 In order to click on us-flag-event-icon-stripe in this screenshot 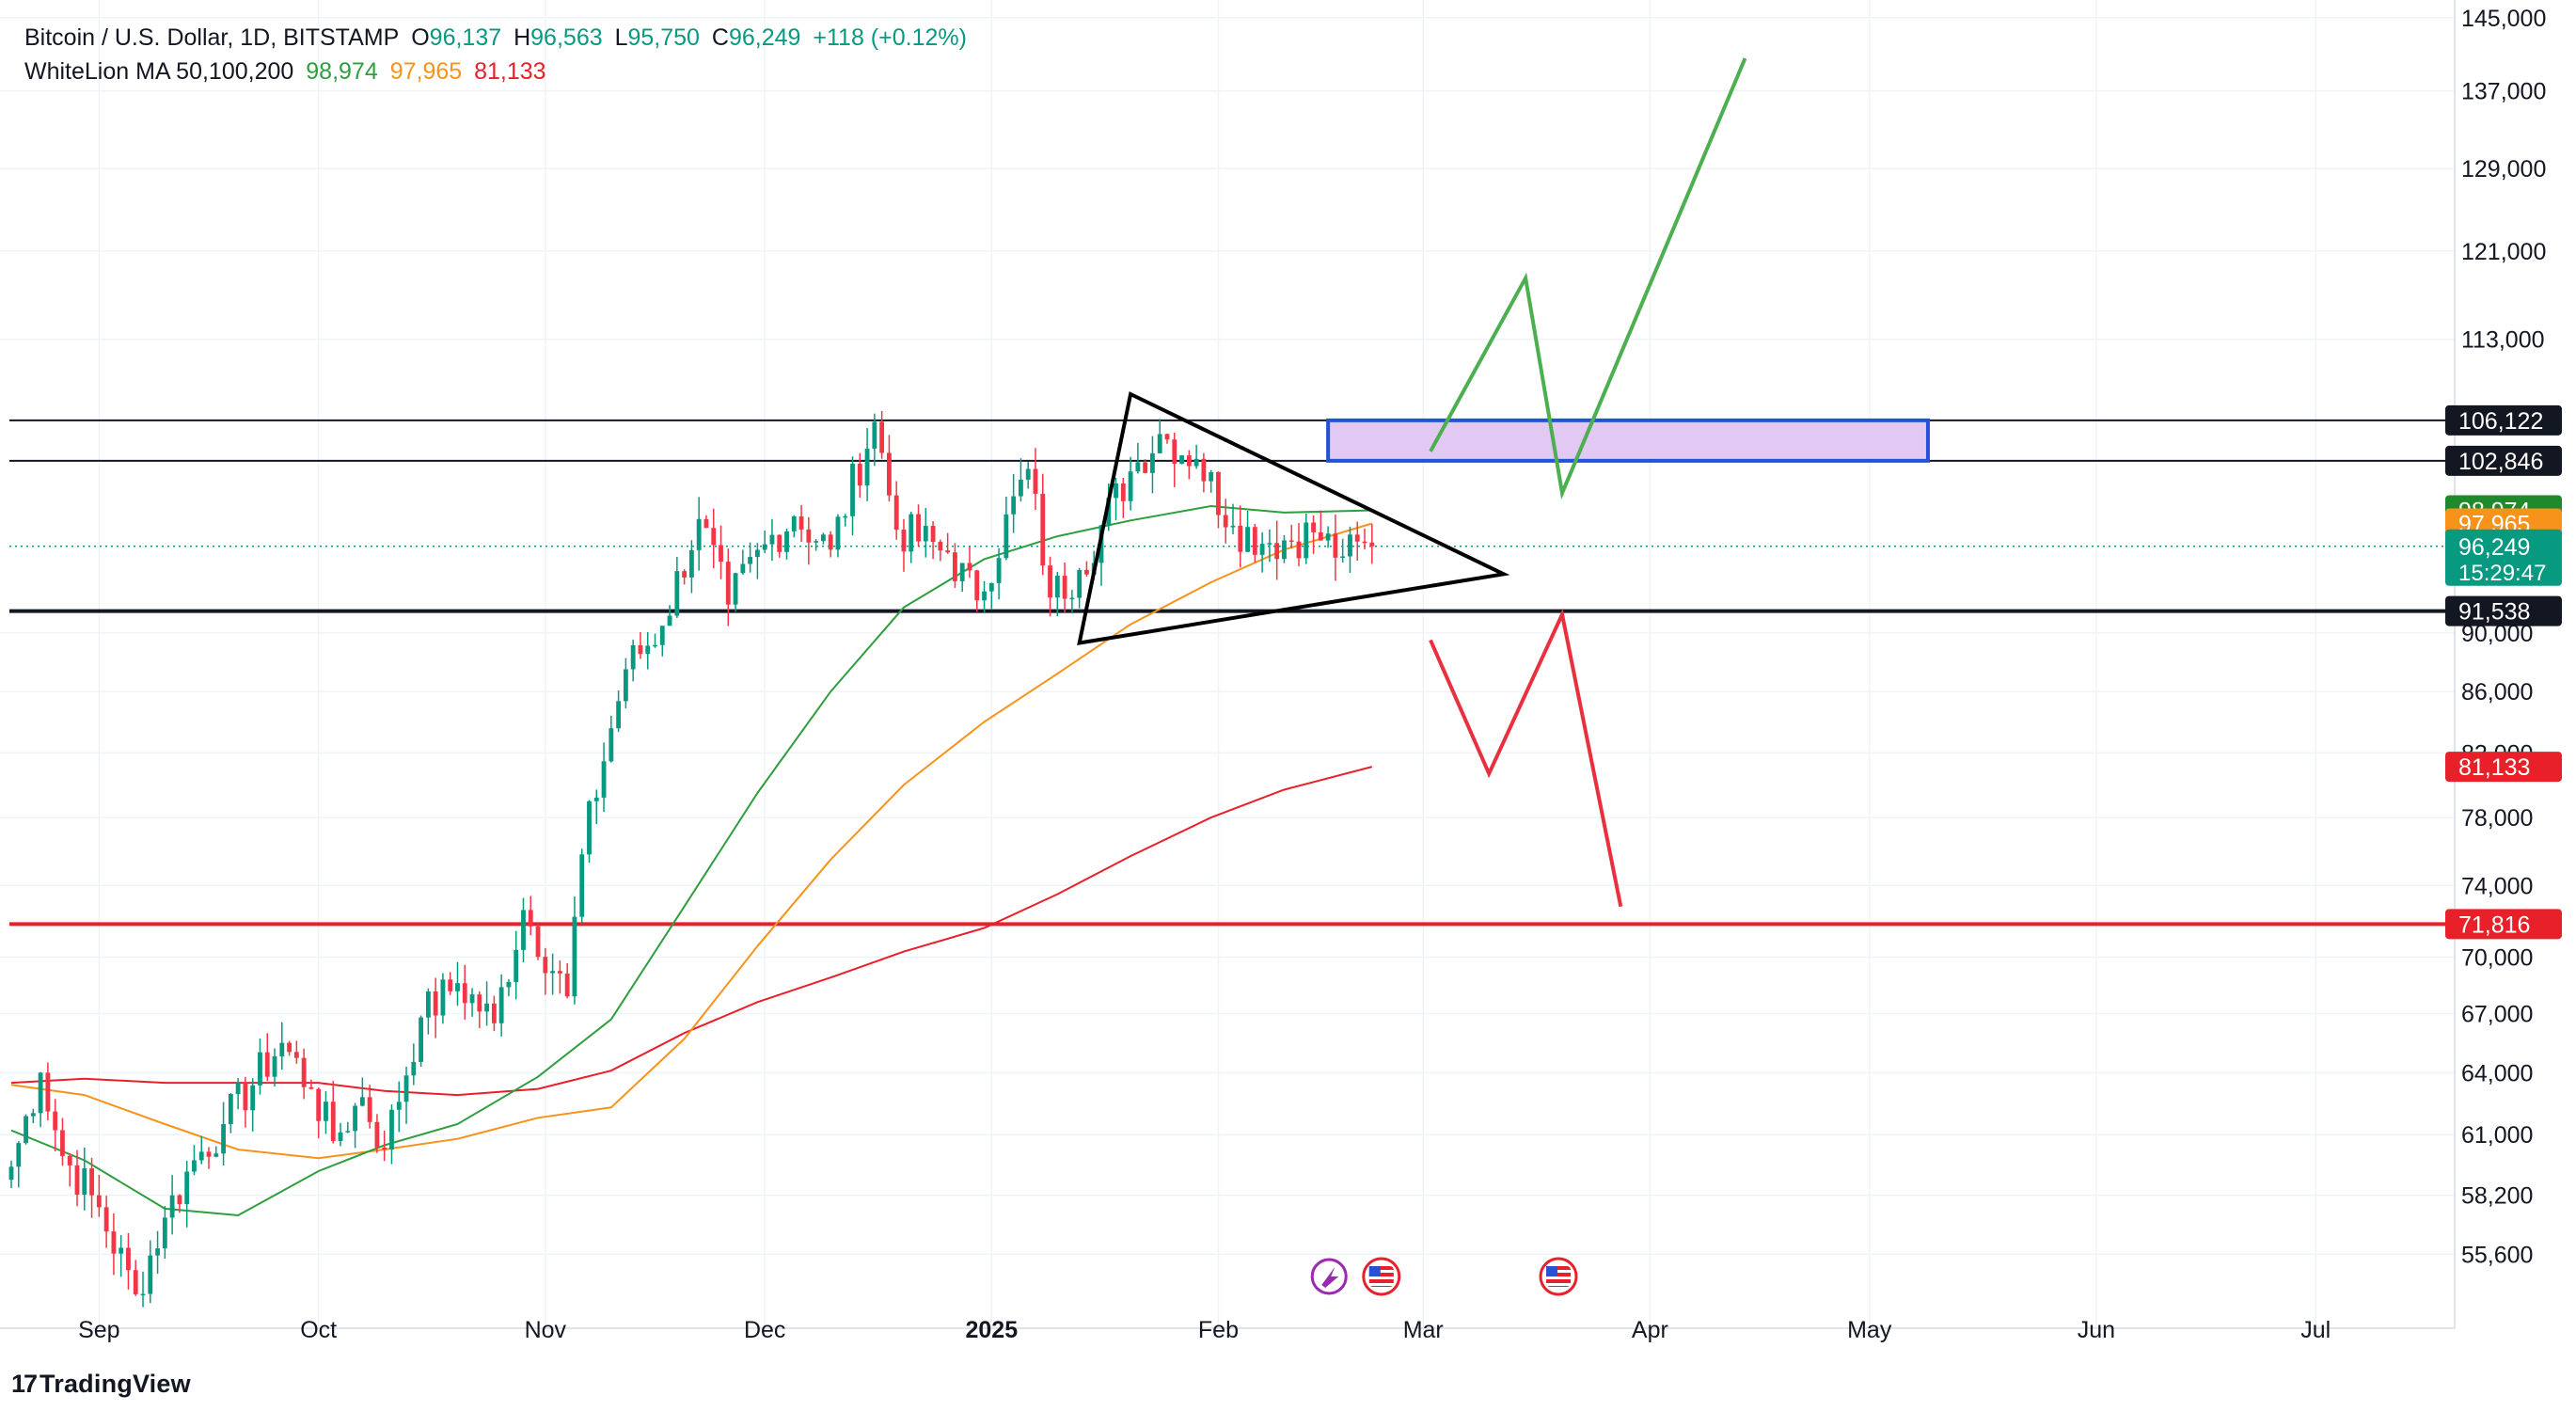, I will do `click(1381, 1277)`.